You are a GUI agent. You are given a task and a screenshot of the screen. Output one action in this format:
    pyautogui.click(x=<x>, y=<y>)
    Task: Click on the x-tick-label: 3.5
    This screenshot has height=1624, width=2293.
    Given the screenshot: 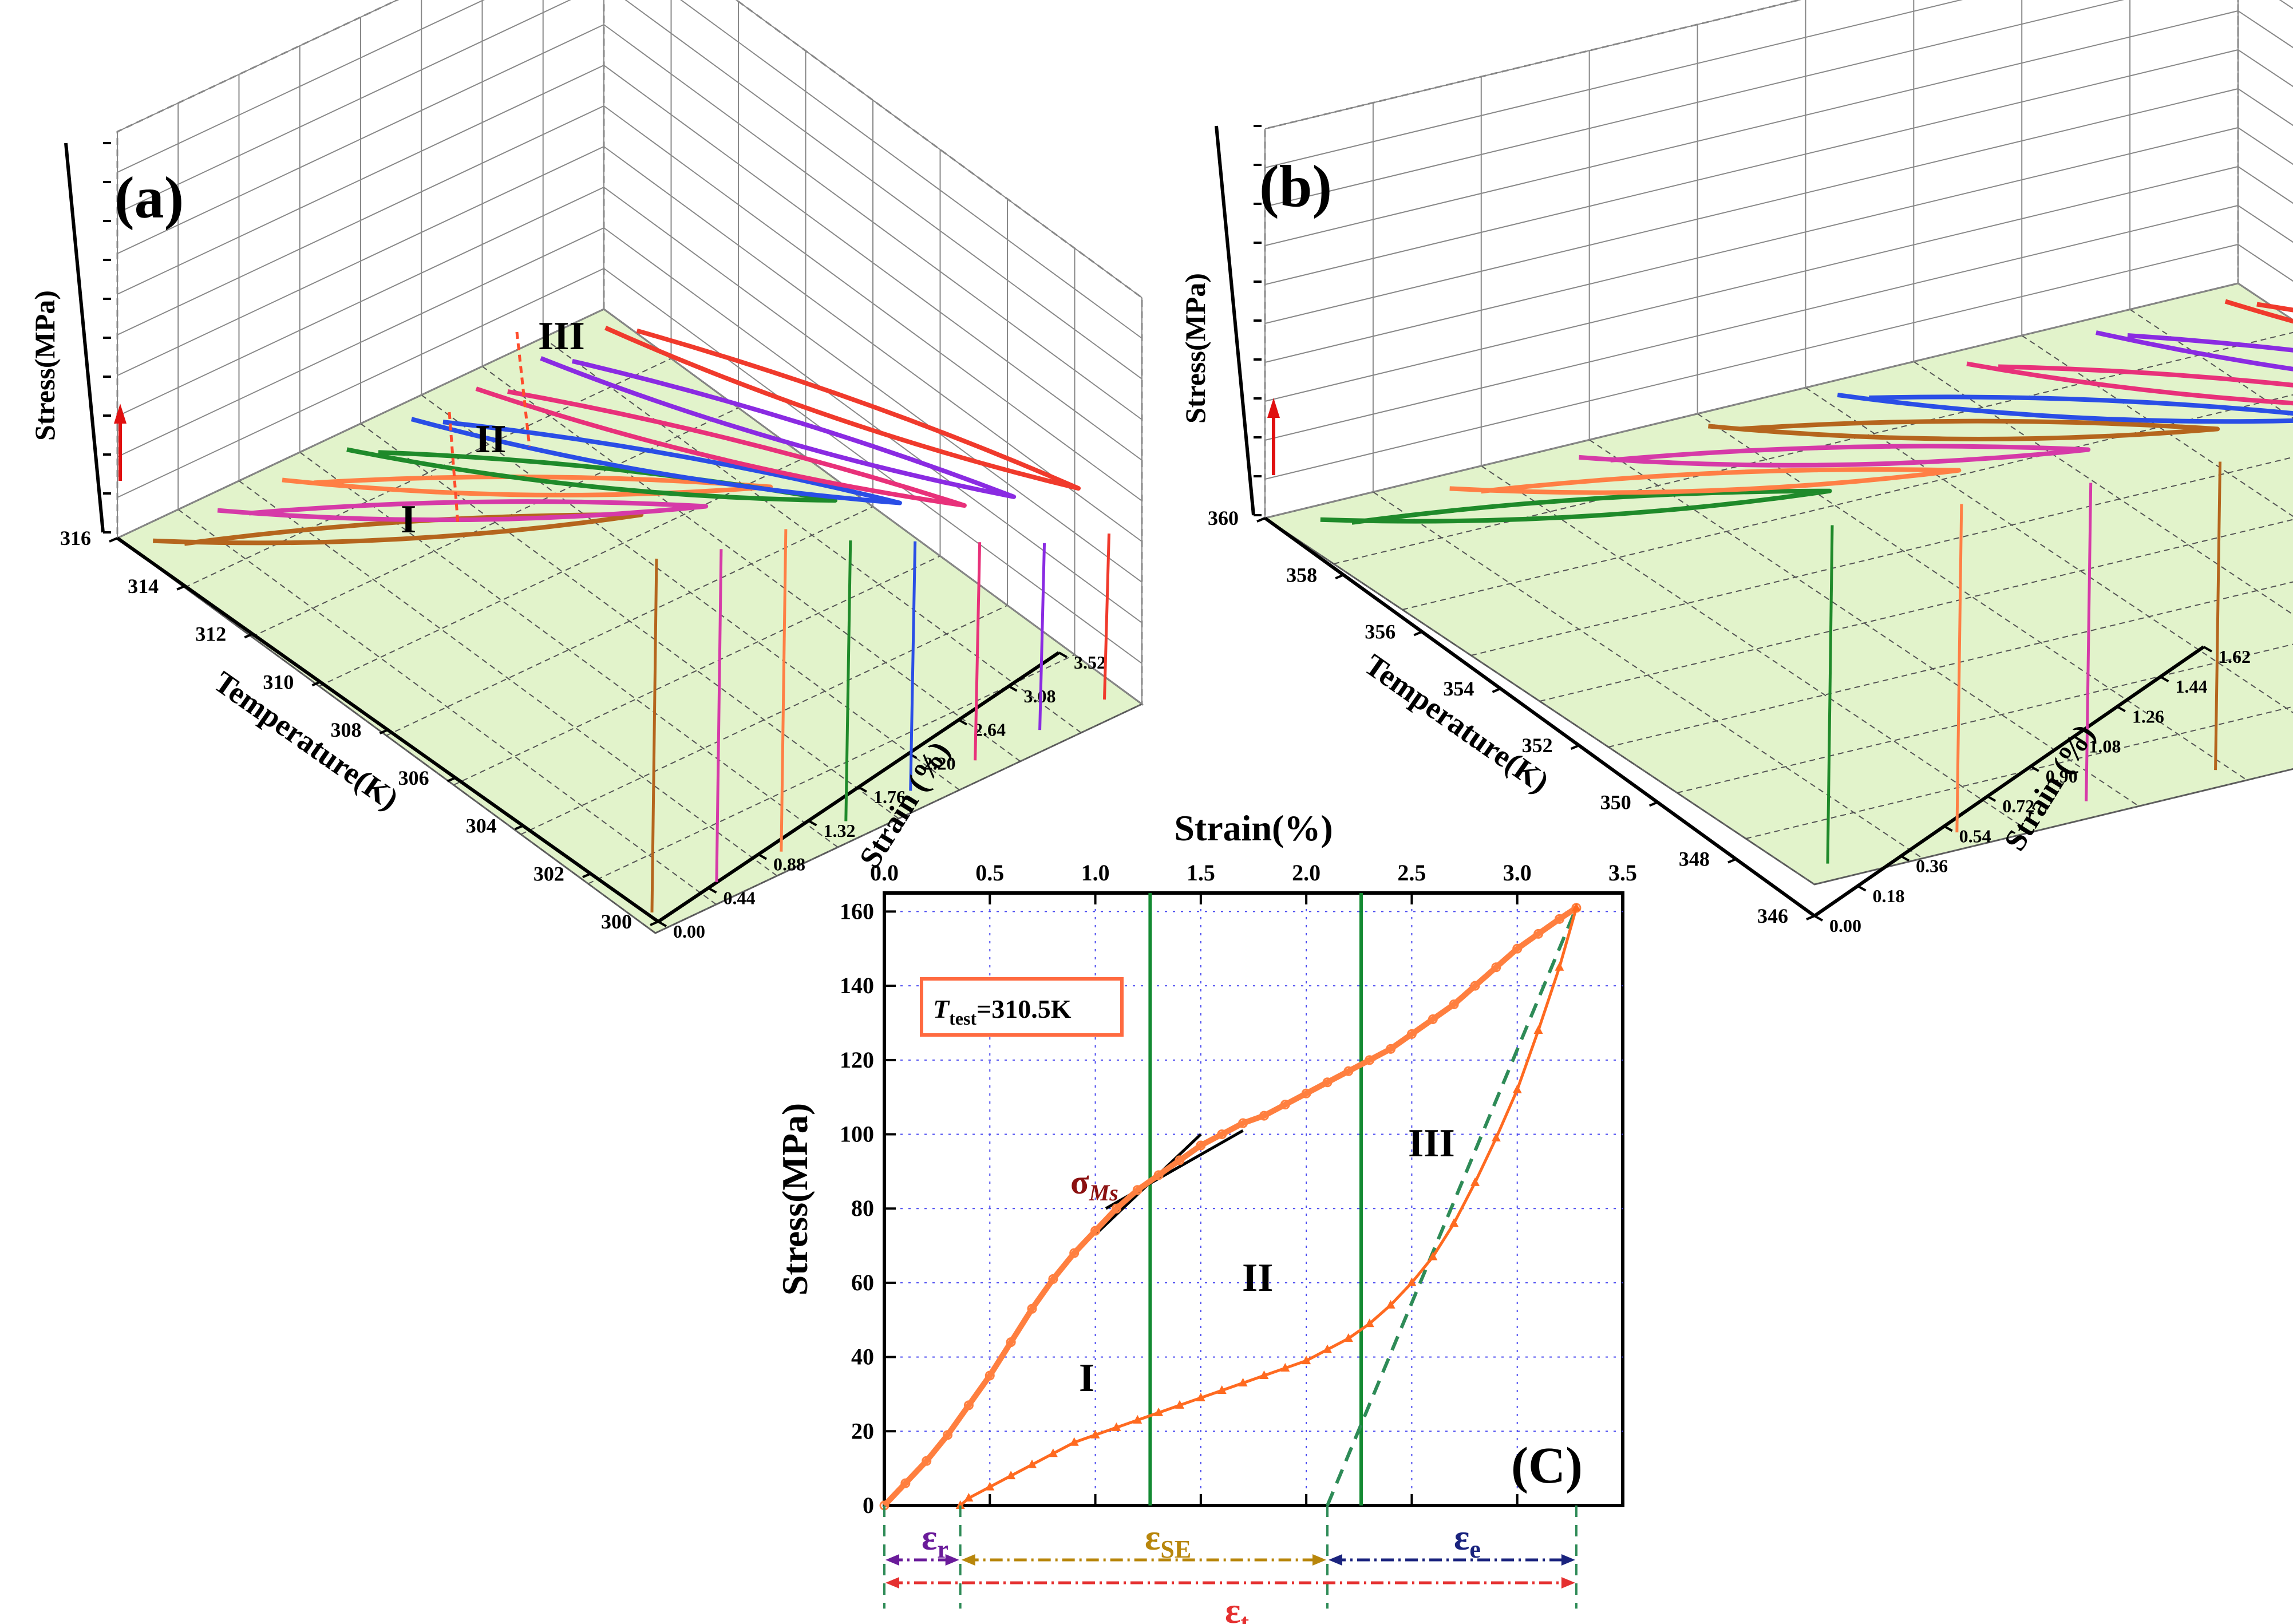 What is the action you would take?
    pyautogui.click(x=1622, y=873)
    